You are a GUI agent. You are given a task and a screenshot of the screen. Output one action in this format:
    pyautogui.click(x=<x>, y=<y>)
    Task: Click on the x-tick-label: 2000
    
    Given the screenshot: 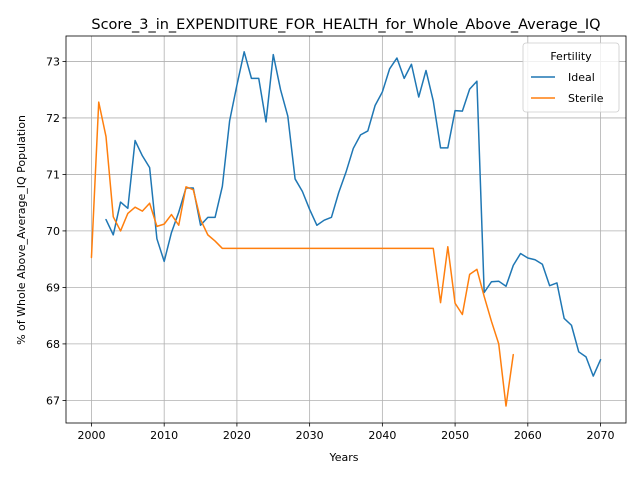 What is the action you would take?
    pyautogui.click(x=91, y=435)
    